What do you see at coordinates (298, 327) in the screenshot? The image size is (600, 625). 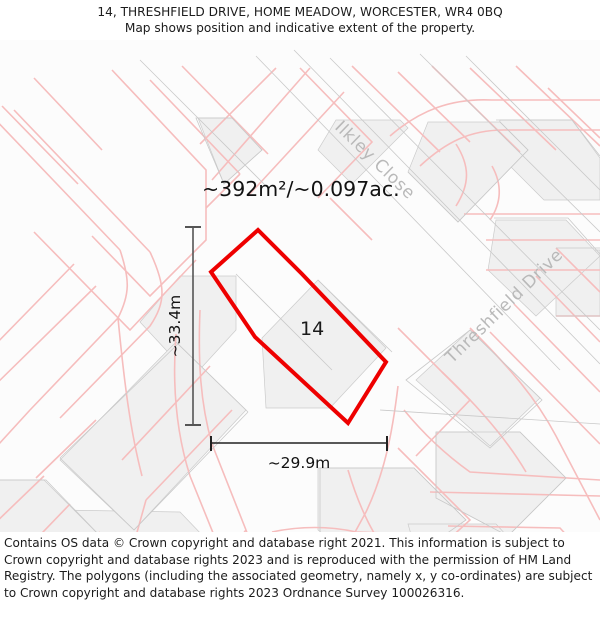 I see `property-outline` at bounding box center [298, 327].